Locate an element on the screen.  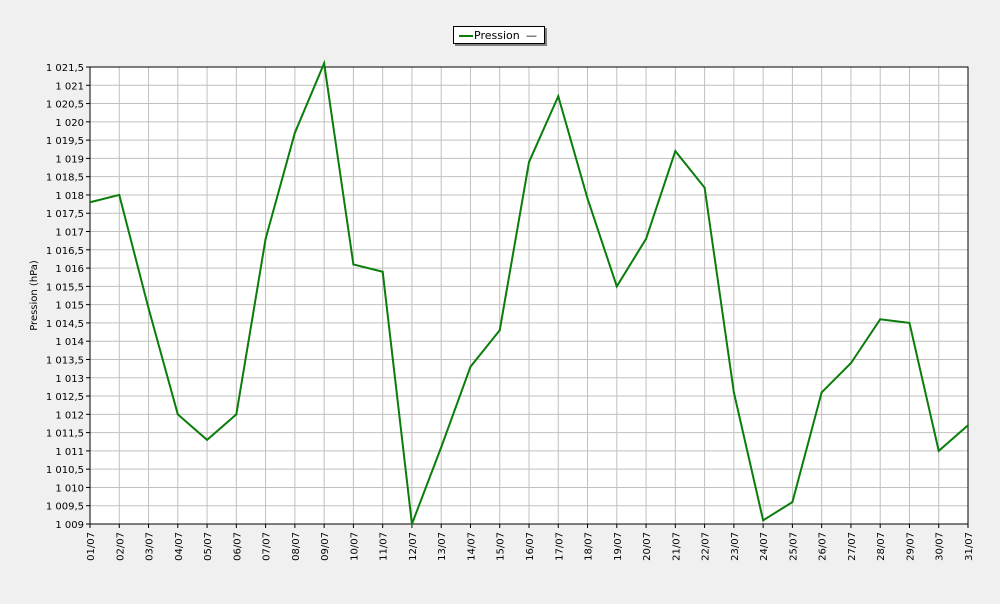
x-tick-label: 29/07 is located at coordinates (910, 546).